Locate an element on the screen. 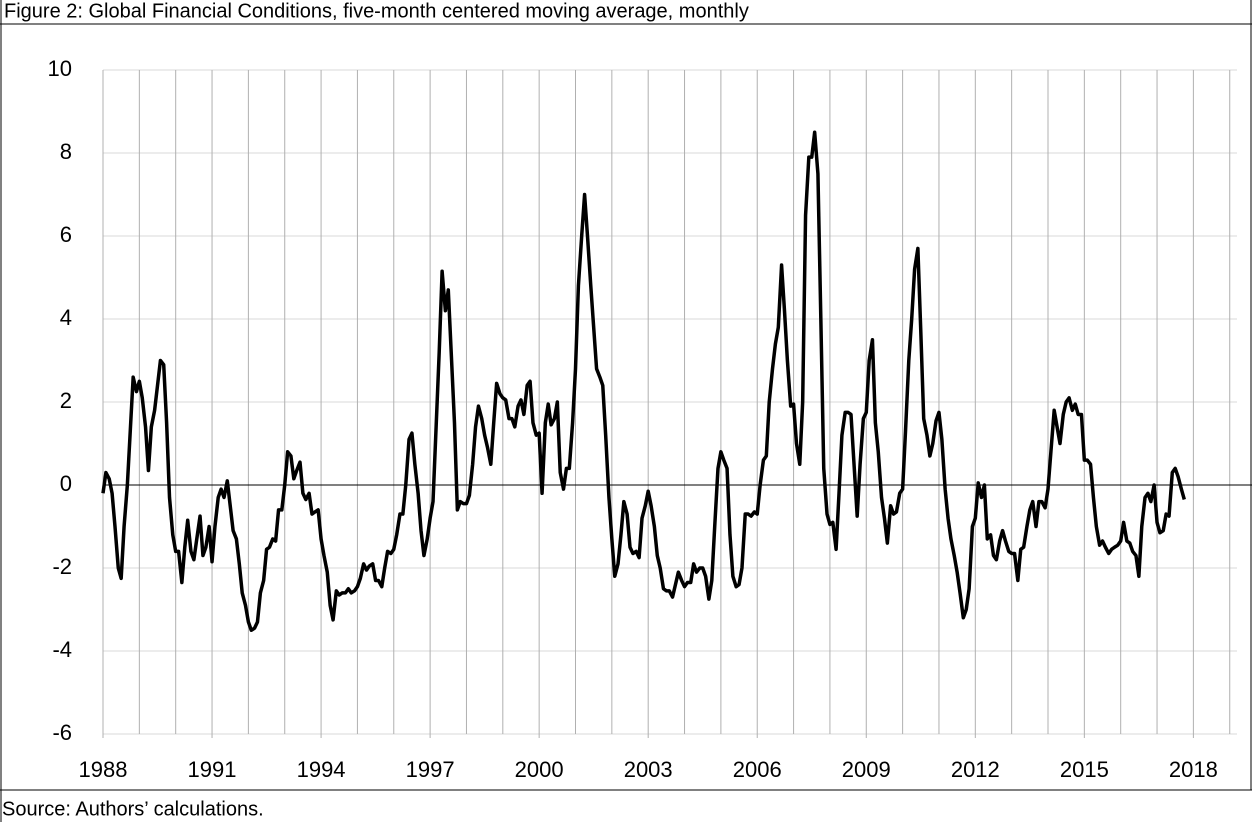 This screenshot has width=1252, height=822. y-tick-label: 4 is located at coordinates (66, 317).